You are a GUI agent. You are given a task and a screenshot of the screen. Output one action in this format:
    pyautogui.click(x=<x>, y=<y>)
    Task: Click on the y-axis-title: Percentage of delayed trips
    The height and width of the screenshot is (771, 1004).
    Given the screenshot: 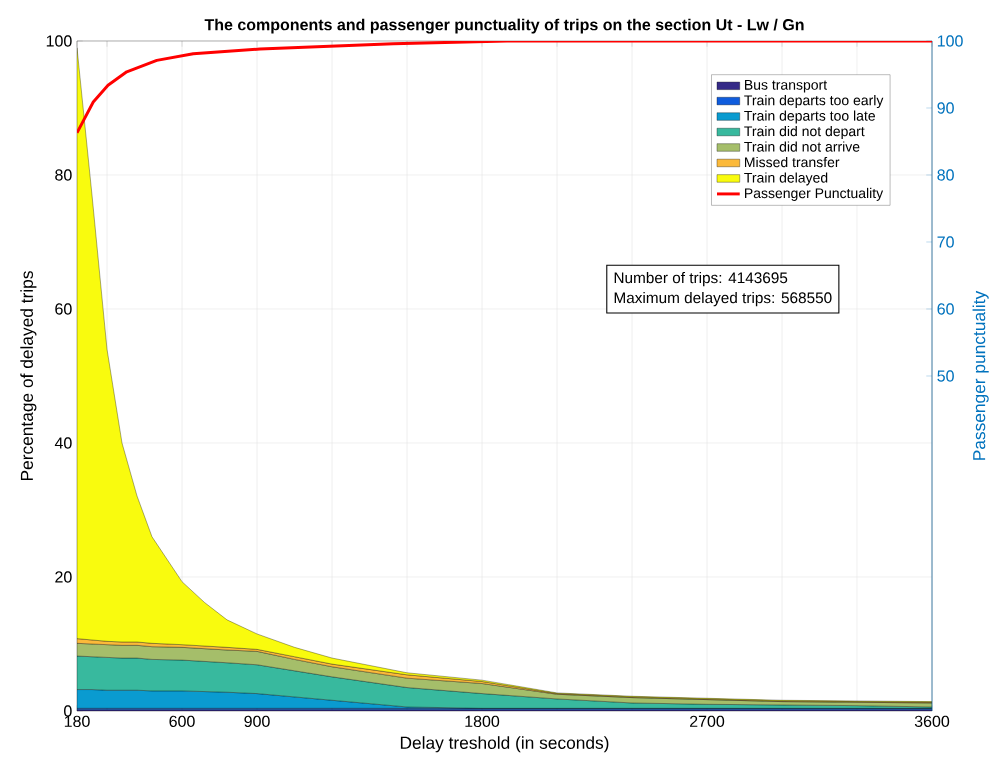 What is the action you would take?
    pyautogui.click(x=28, y=376)
    